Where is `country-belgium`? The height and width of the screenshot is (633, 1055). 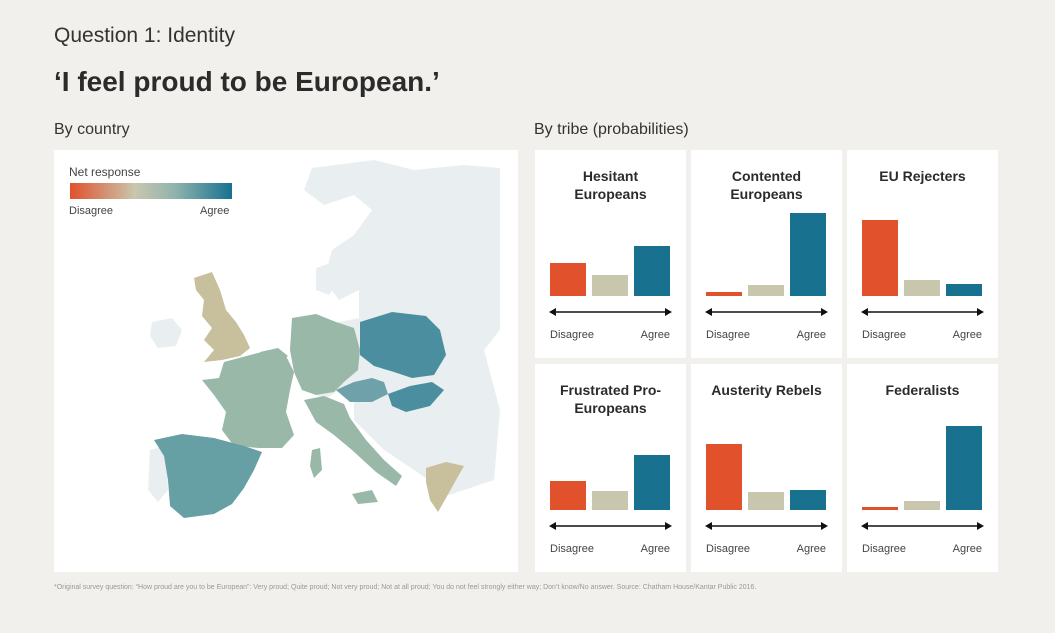 country-belgium is located at coordinates (274, 356).